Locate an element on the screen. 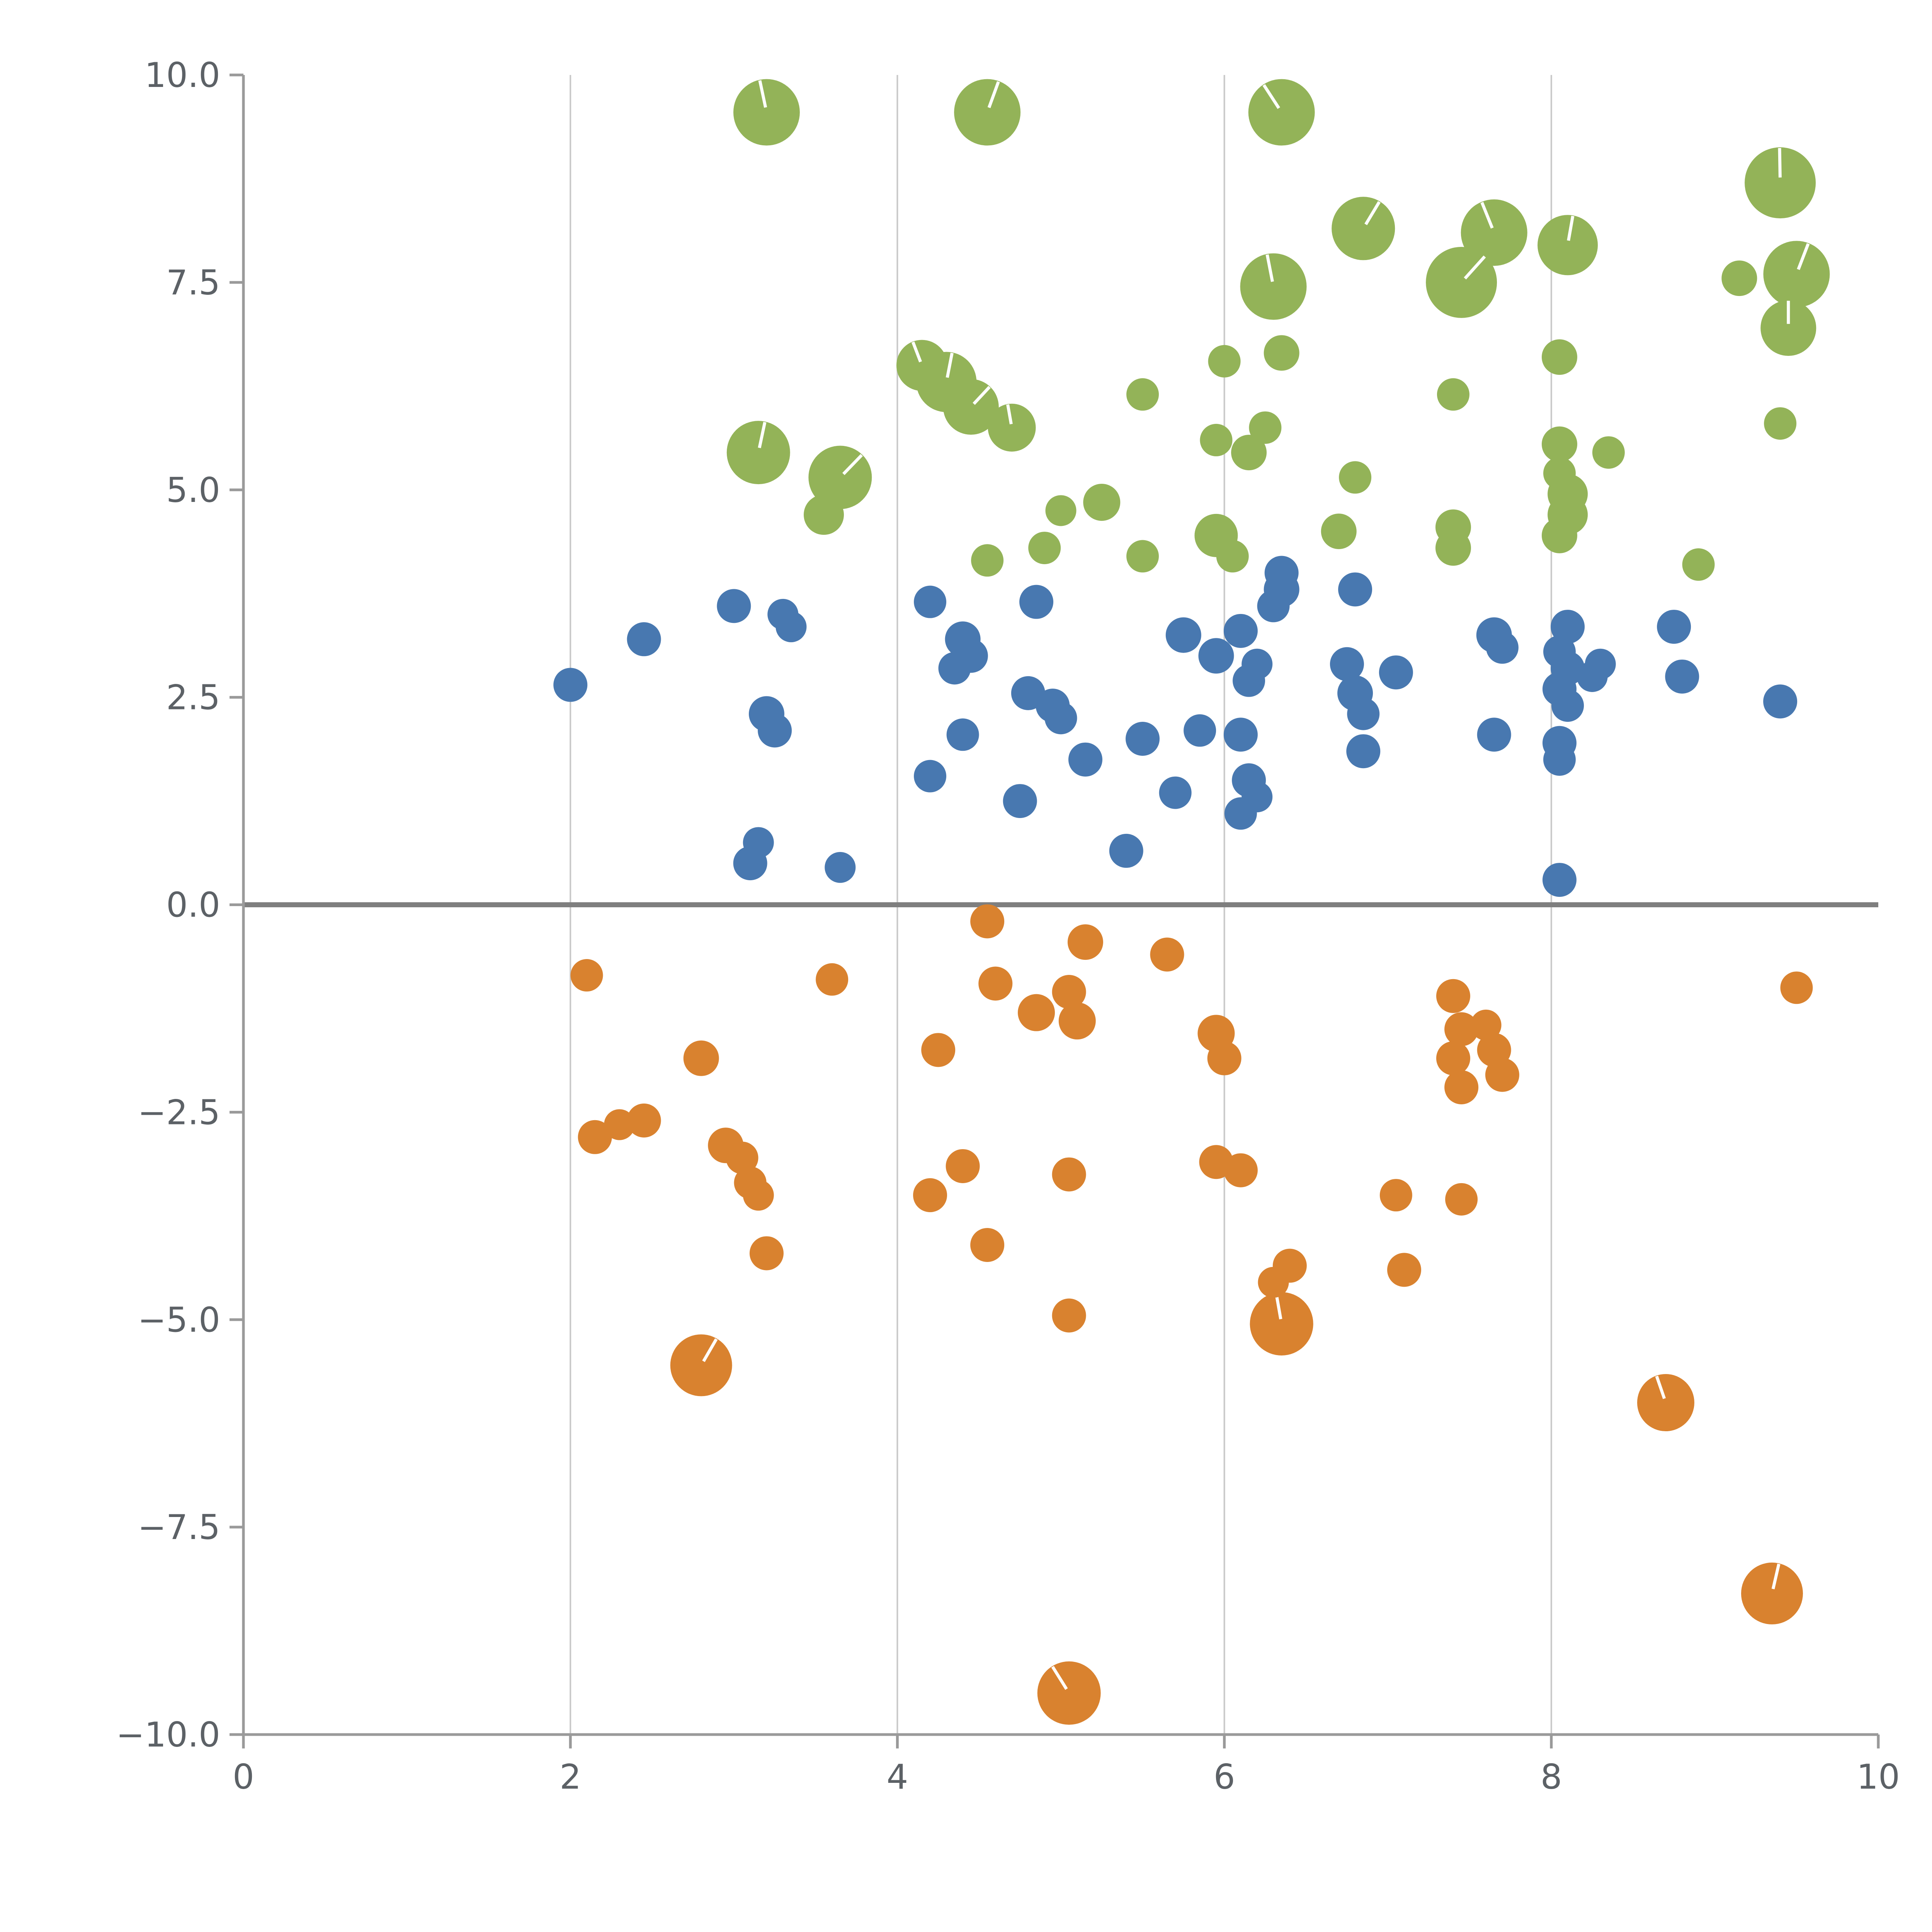 The height and width of the screenshot is (1932, 1932). y-tick-label: −5.0 is located at coordinates (179, 1320).